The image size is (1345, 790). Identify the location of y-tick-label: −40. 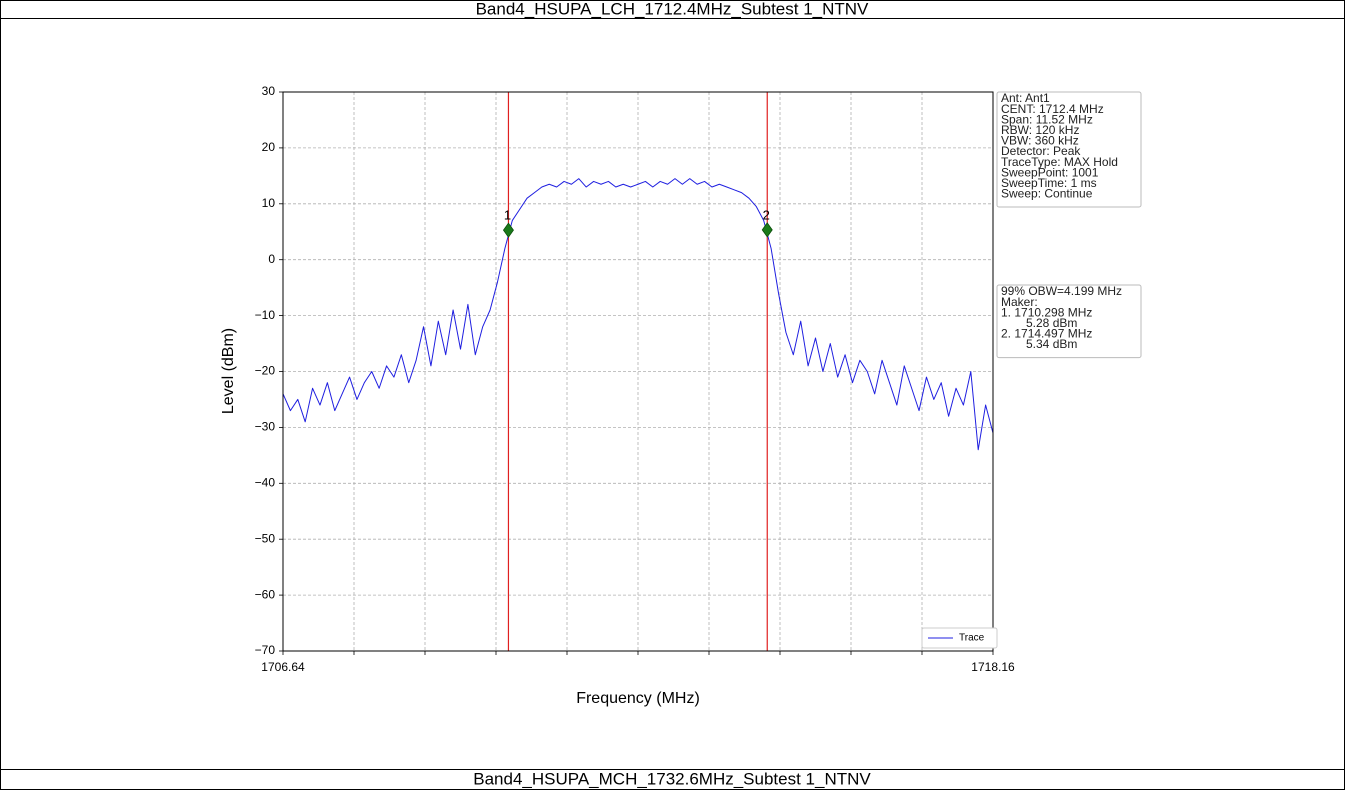
(265, 482).